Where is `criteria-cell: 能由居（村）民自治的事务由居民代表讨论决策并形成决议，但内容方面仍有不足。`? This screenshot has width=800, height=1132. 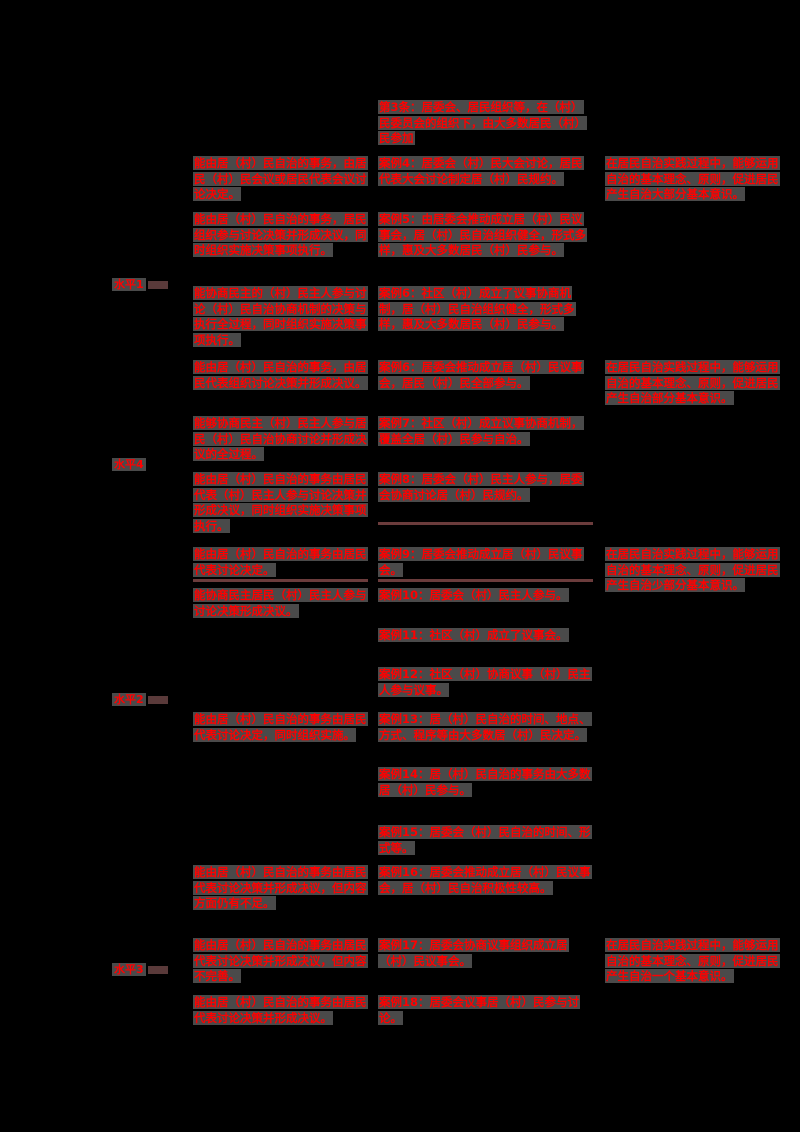 criteria-cell: 能由居（村）民自治的事务由居民代表讨论决策并形成决议，但内容方面仍有不足。 is located at coordinates (280, 887).